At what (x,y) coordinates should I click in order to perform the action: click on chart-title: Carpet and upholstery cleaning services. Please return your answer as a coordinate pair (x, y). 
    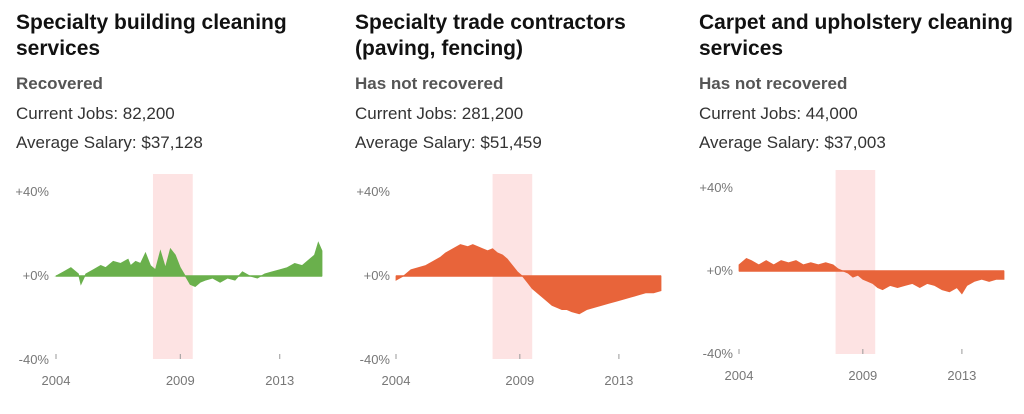
    Looking at the image, I should click on (856, 35).